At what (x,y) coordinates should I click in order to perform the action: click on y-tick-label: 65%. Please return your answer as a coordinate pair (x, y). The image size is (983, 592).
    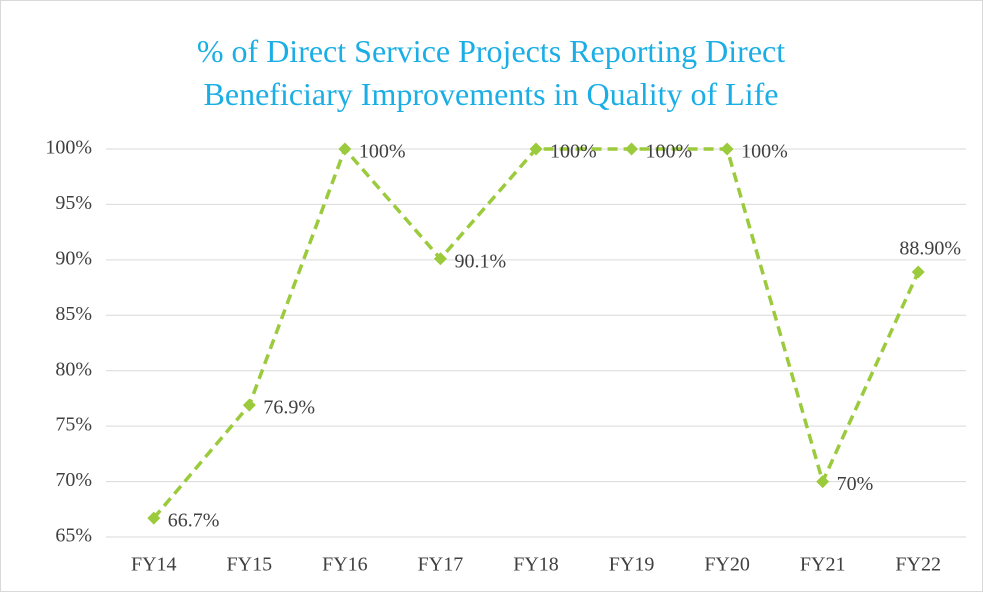
    Looking at the image, I should click on (73, 536).